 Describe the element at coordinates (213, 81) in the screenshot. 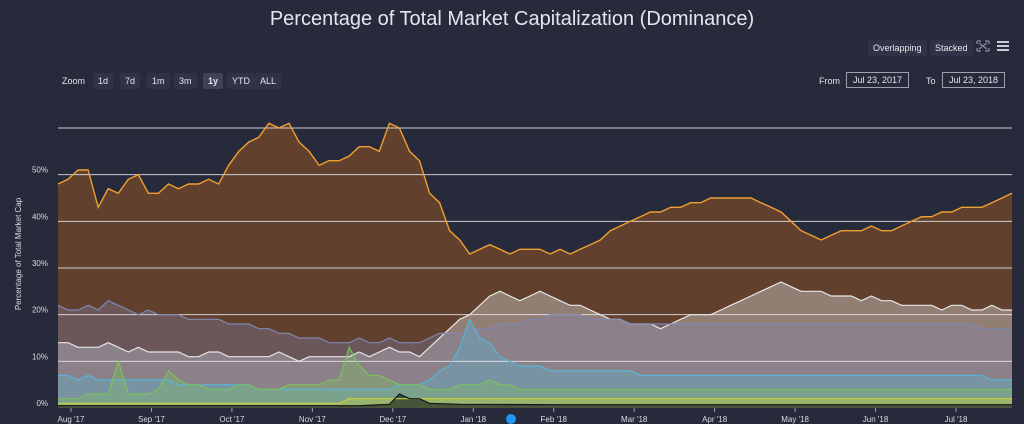

I see `zoom-1y-button: 1y` at that location.